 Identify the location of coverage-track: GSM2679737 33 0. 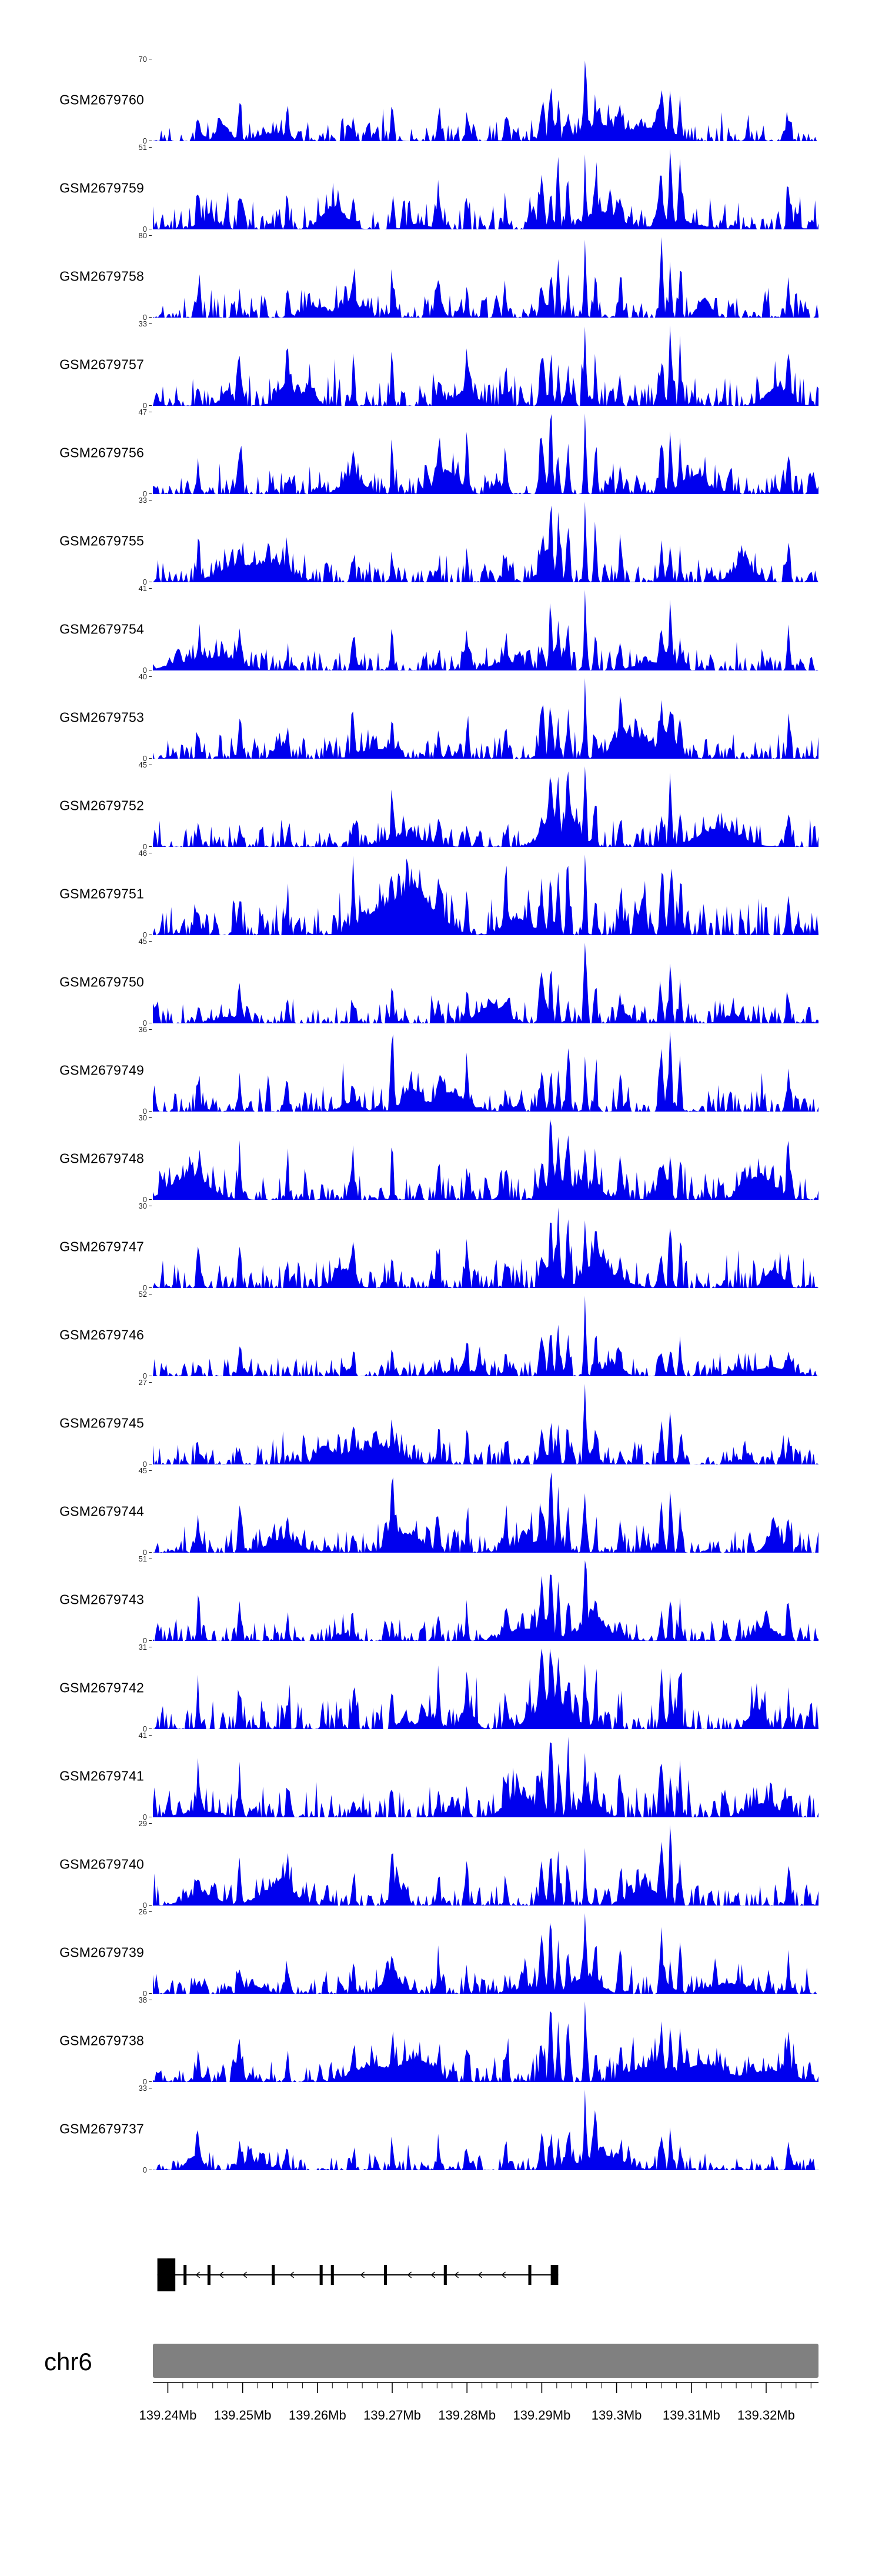
(441, 2129).